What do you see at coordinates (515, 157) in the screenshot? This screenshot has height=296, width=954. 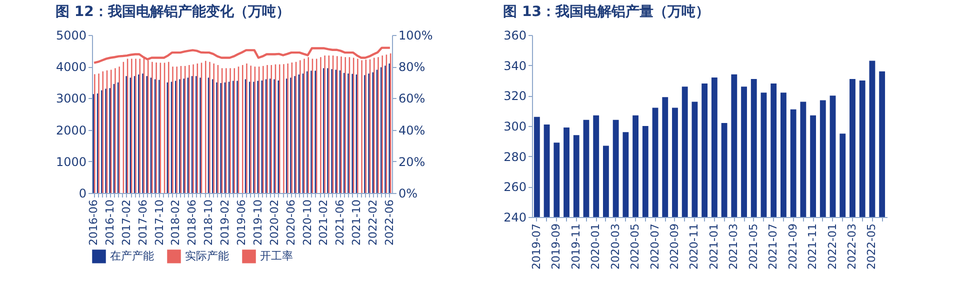 I see `y-tick-label: 280` at bounding box center [515, 157].